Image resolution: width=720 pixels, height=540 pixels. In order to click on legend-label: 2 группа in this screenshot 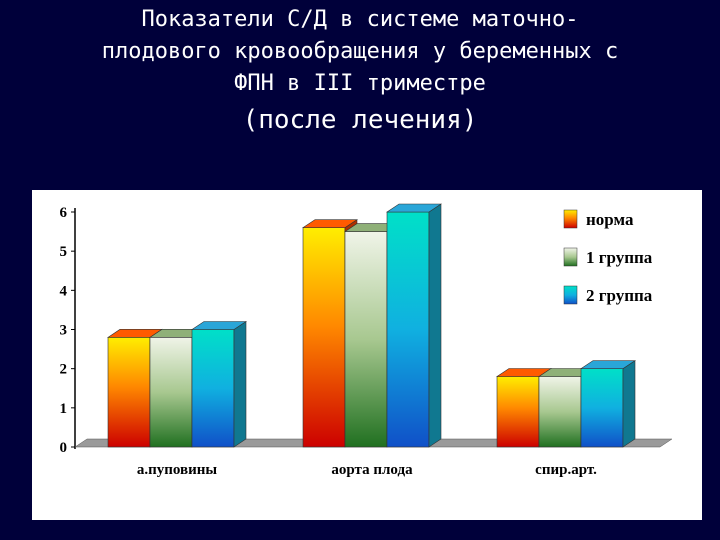, I will do `click(619, 295)`.